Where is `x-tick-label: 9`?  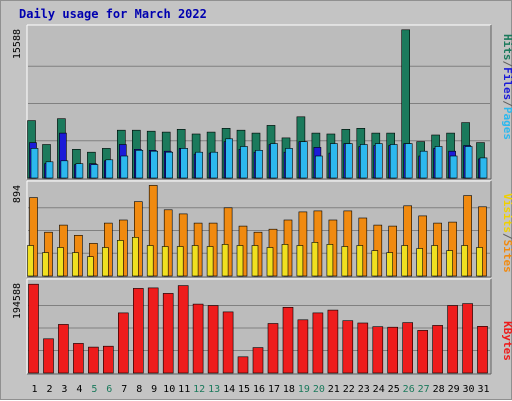
x-tick-label: 9 is located at coordinates (154, 389).